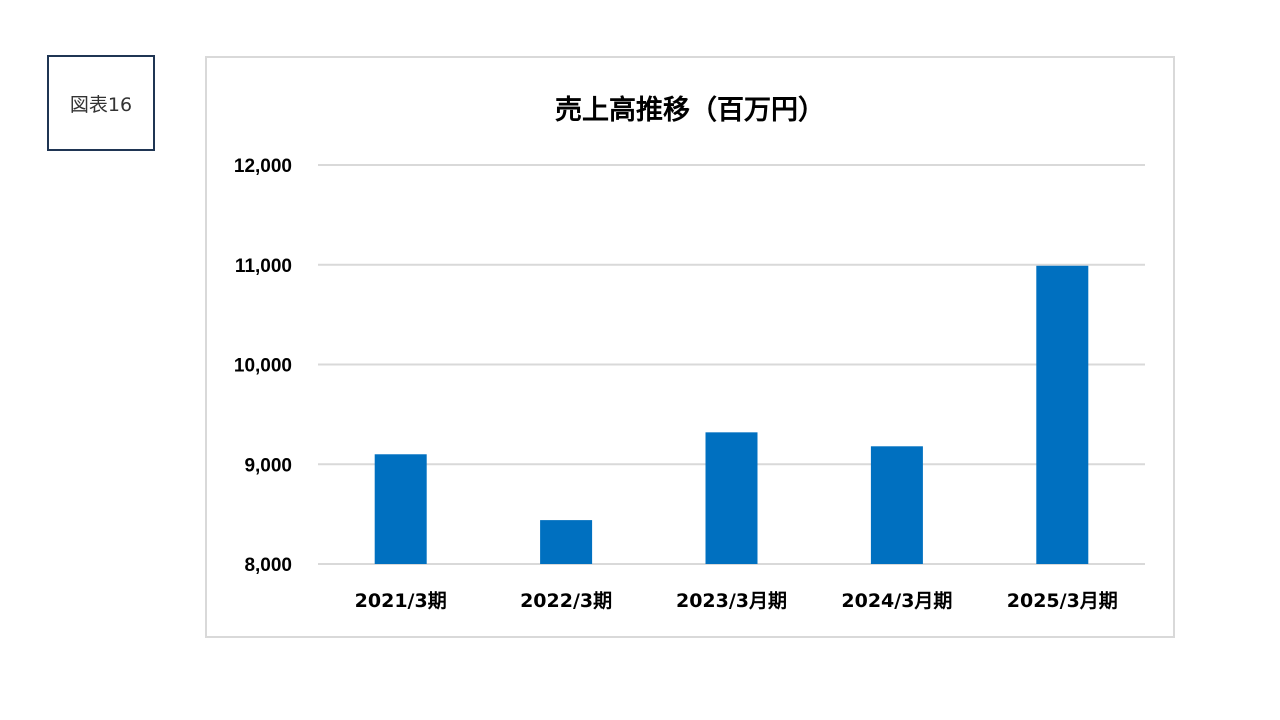 The image size is (1280, 720). Describe the element at coordinates (731, 601) in the screenshot. I see `x-tick-label: 2023/3月期` at that location.